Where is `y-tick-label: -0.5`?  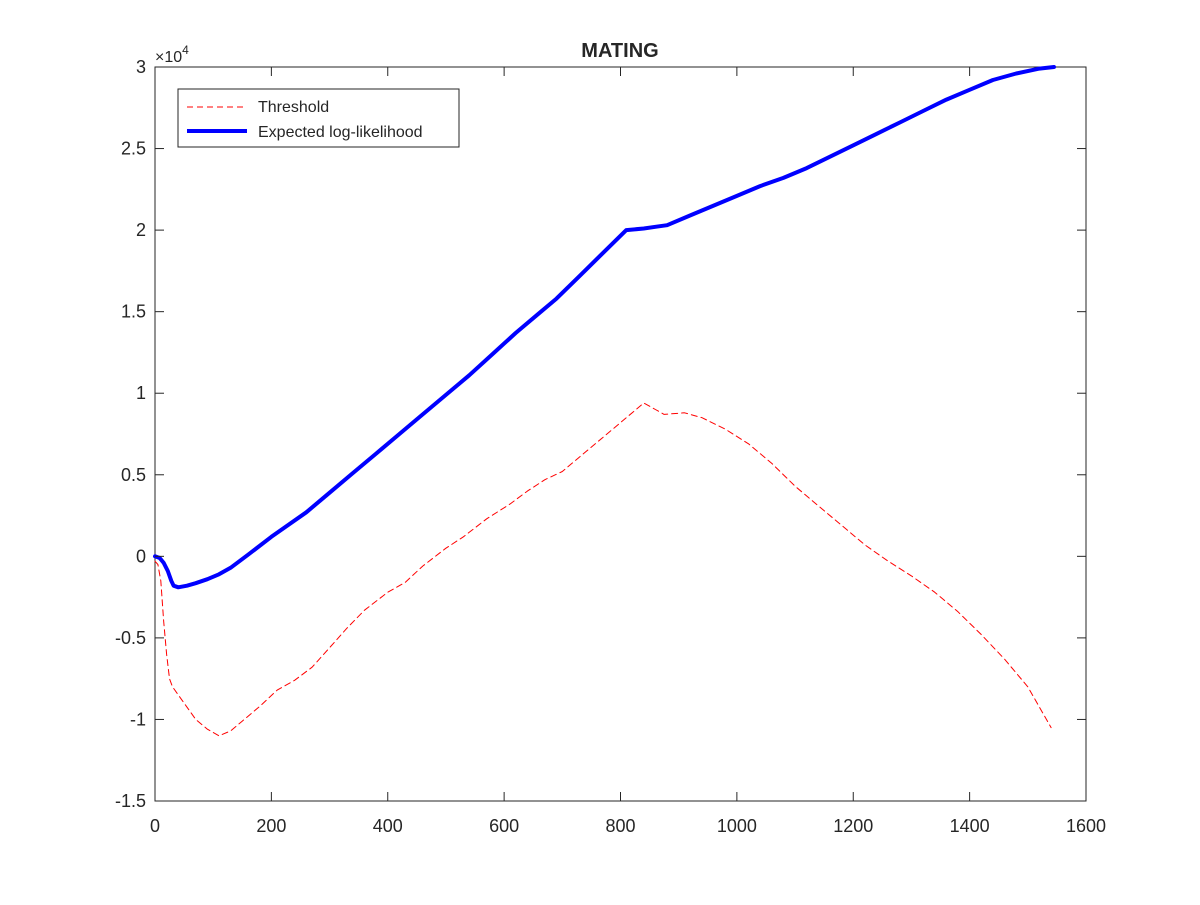
y-tick-label: -0.5 is located at coordinates (130, 638).